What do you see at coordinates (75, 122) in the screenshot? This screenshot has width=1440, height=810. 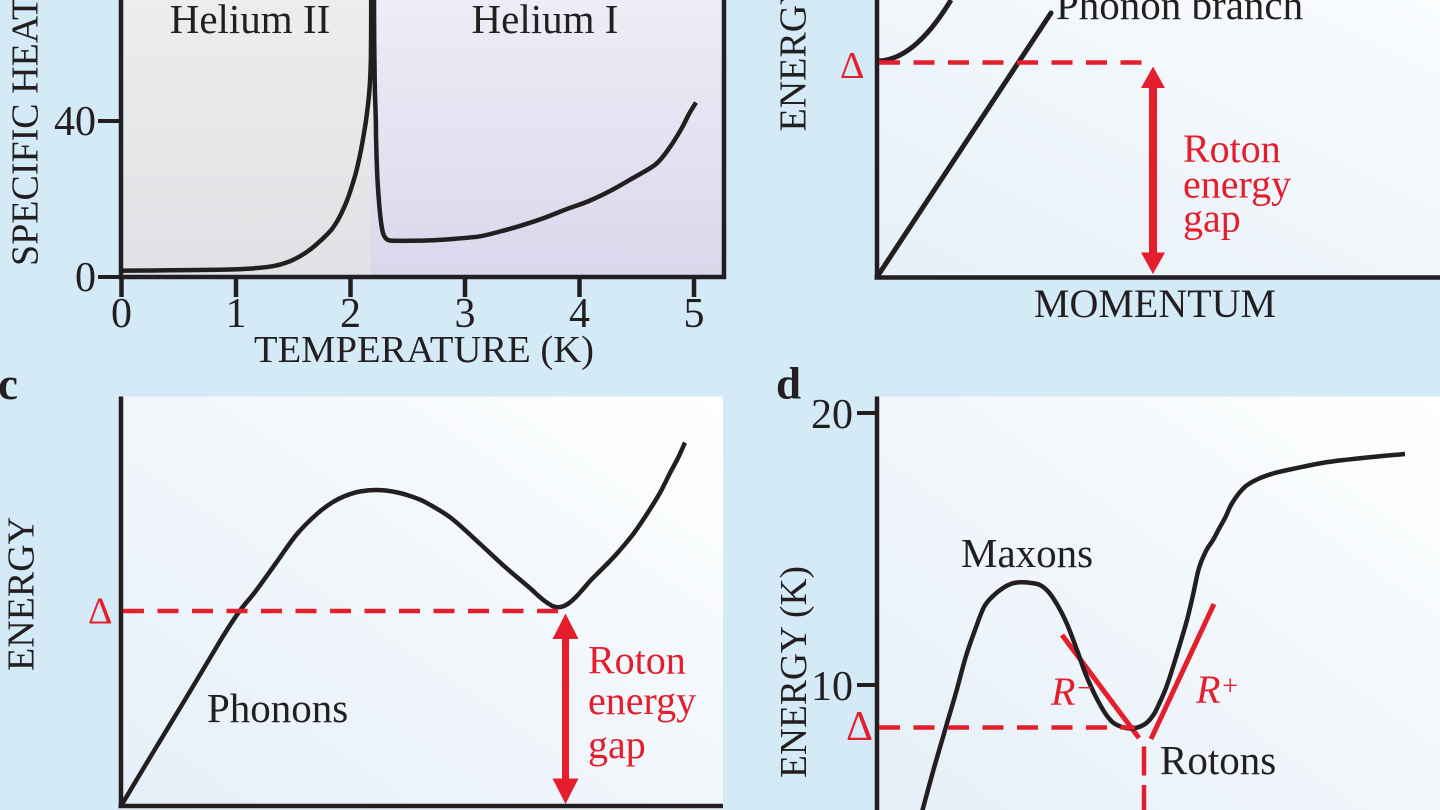 I see `svg-text: 40` at bounding box center [75, 122].